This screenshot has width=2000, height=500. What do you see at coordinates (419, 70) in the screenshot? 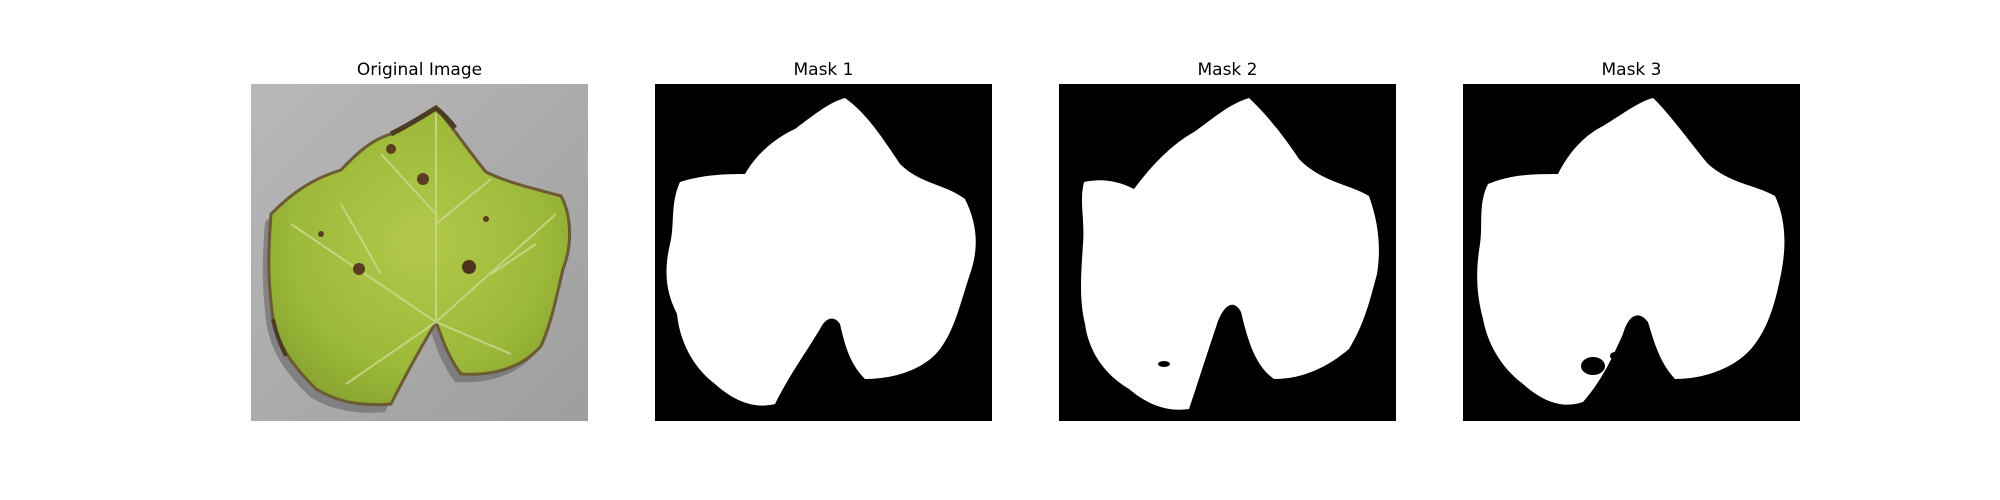
I see `panel-title-original: Original Image` at bounding box center [419, 70].